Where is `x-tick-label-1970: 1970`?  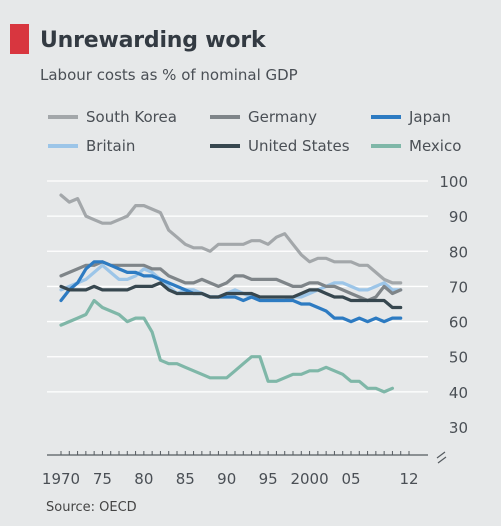 x-tick-label-1970: 1970 is located at coordinates (61, 479).